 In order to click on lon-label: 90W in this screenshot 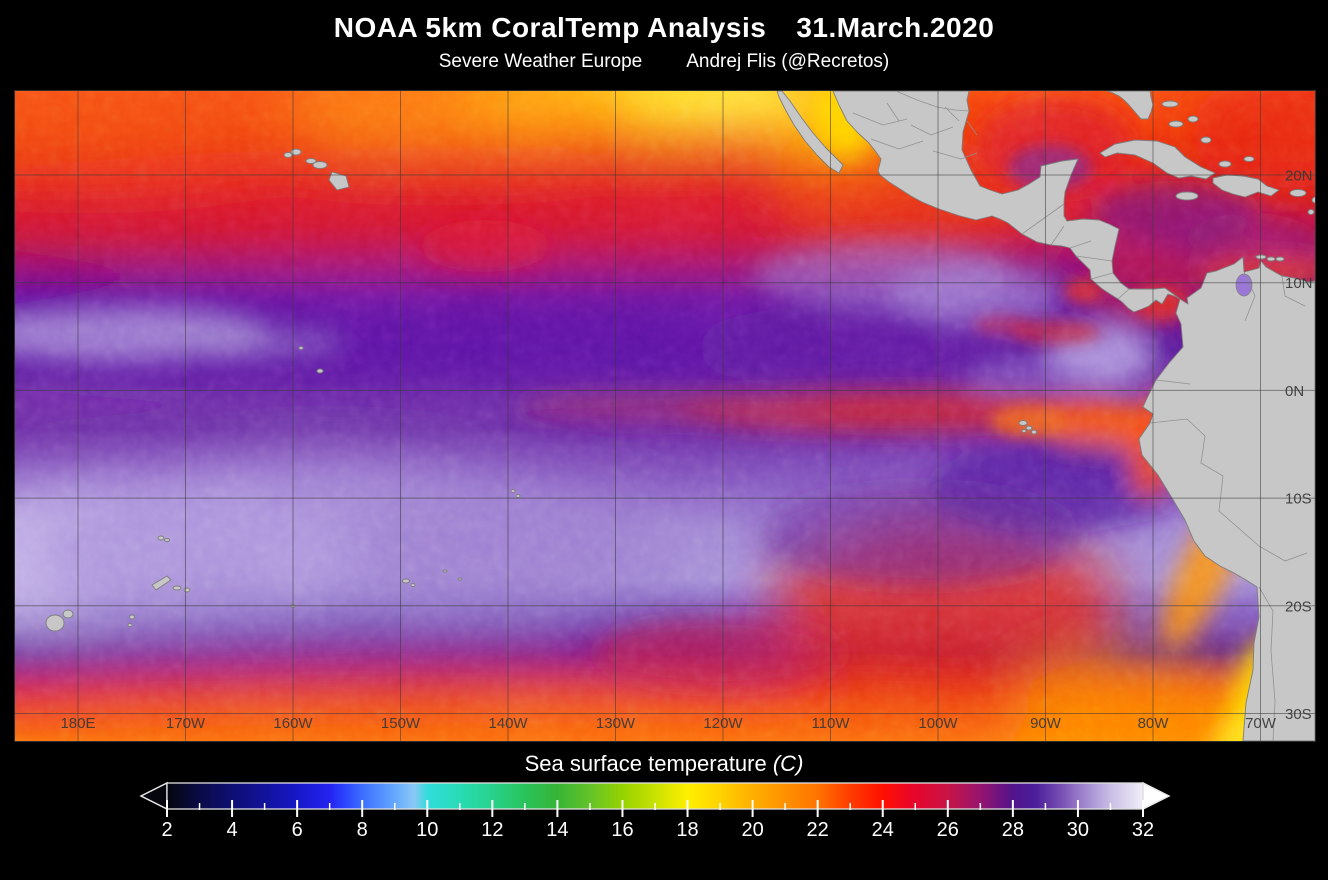, I will do `click(1046, 723)`.